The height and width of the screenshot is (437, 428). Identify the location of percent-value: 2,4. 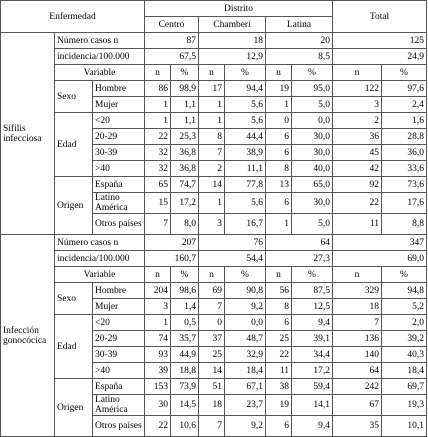
(404, 104).